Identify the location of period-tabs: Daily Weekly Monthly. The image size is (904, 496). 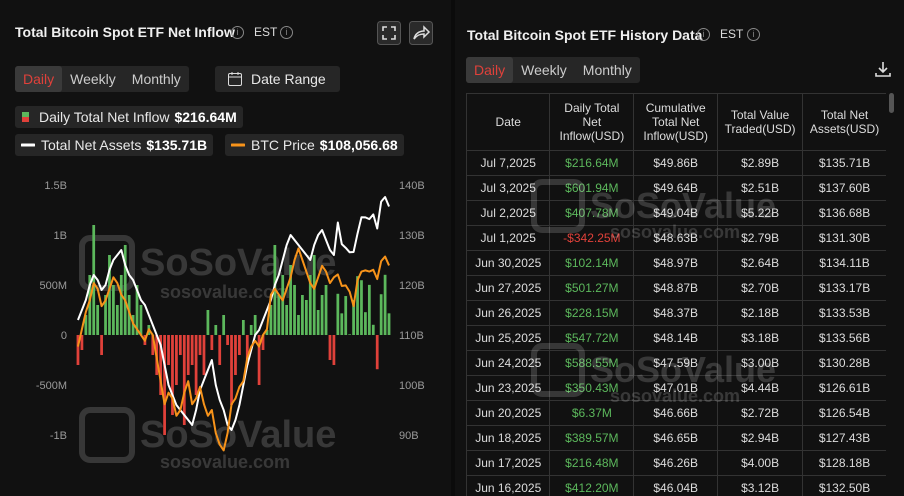
(102, 79).